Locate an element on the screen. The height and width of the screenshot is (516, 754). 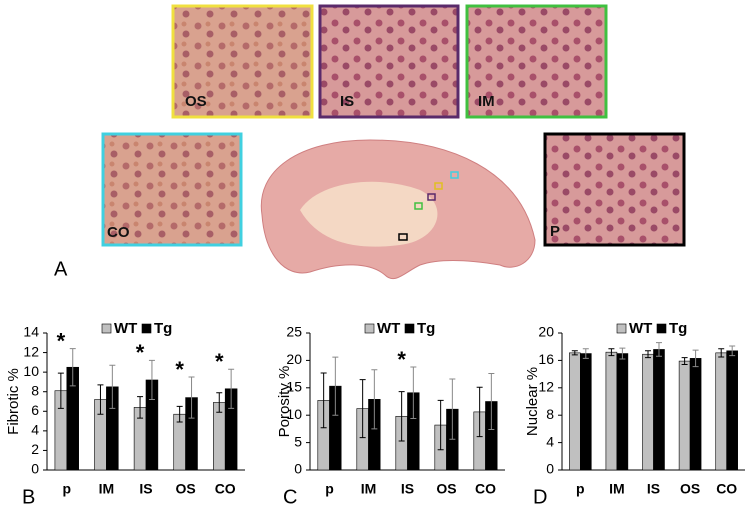
panel-label: A is located at coordinates (61, 269).